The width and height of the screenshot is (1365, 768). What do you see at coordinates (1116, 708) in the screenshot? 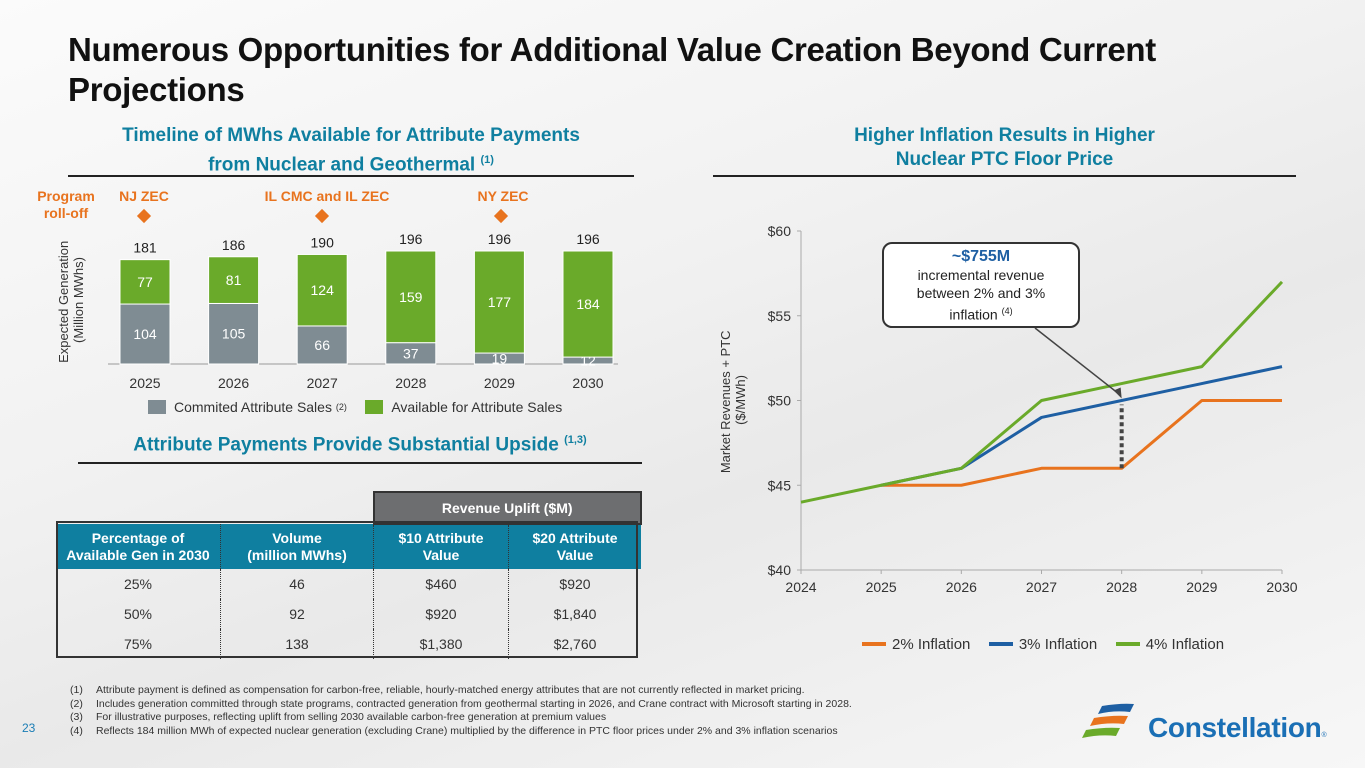
I see `logo-stripe-blue` at bounding box center [1116, 708].